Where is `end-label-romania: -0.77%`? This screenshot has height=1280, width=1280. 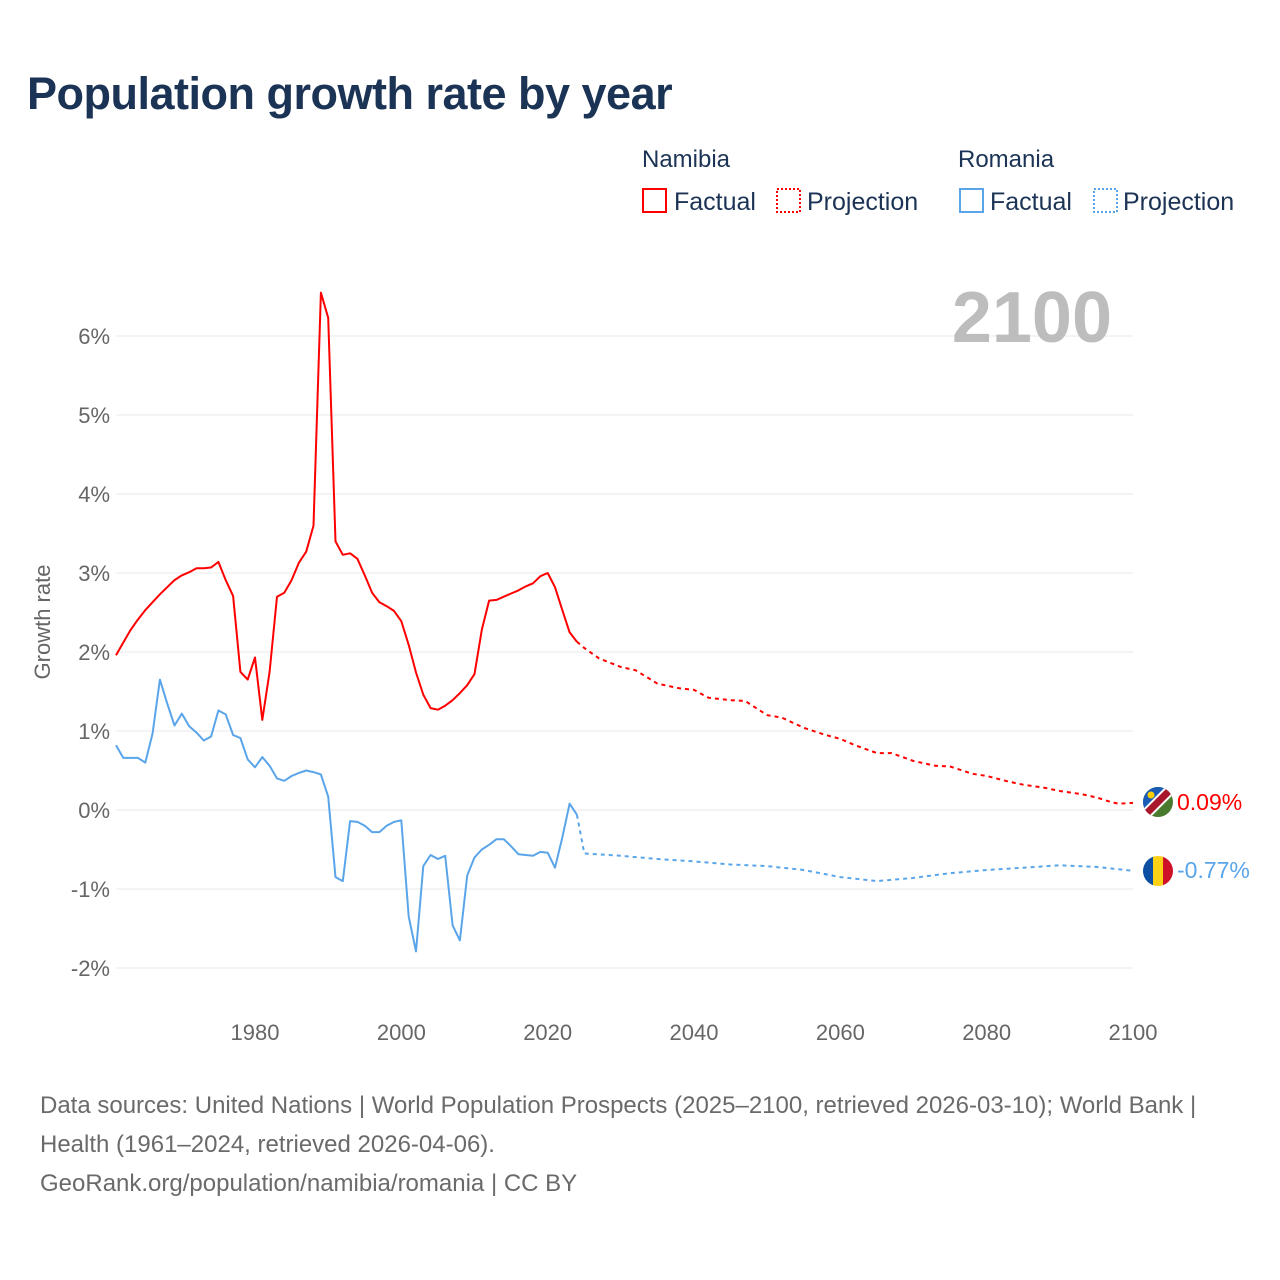
end-label-romania: -0.77% is located at coordinates (1213, 870).